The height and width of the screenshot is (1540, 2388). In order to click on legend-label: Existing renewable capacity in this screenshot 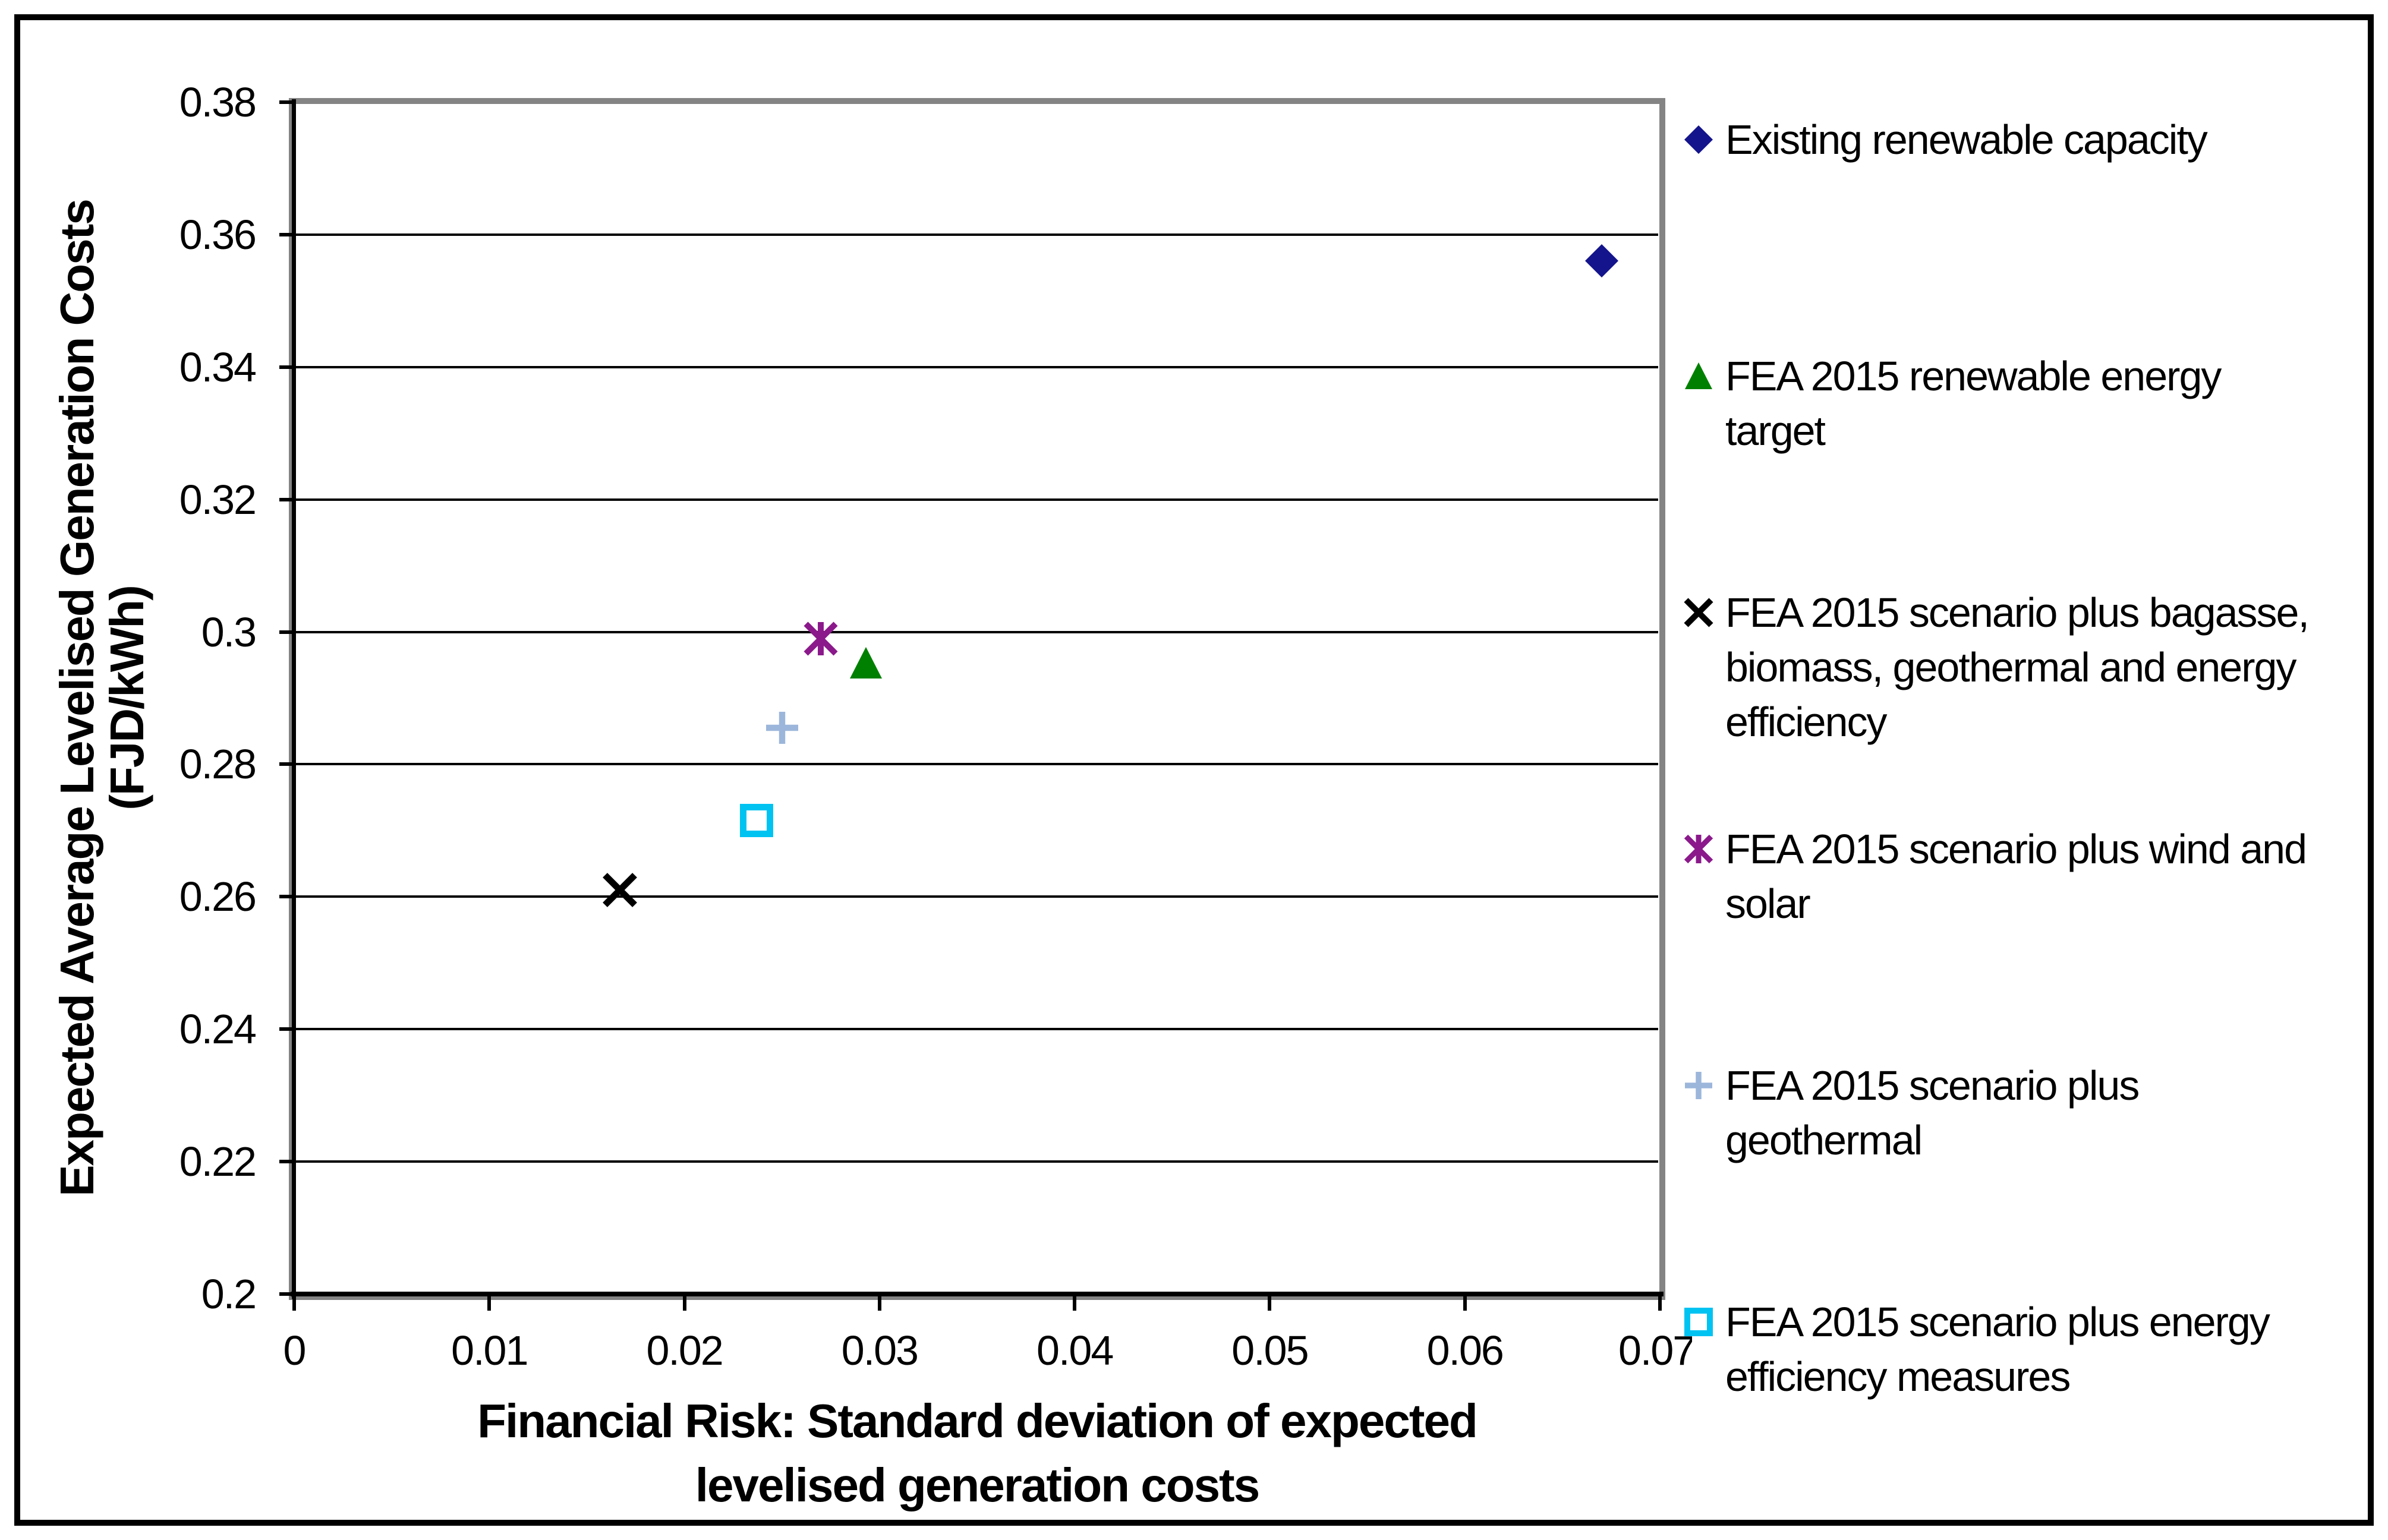, I will do `click(1966, 139)`.